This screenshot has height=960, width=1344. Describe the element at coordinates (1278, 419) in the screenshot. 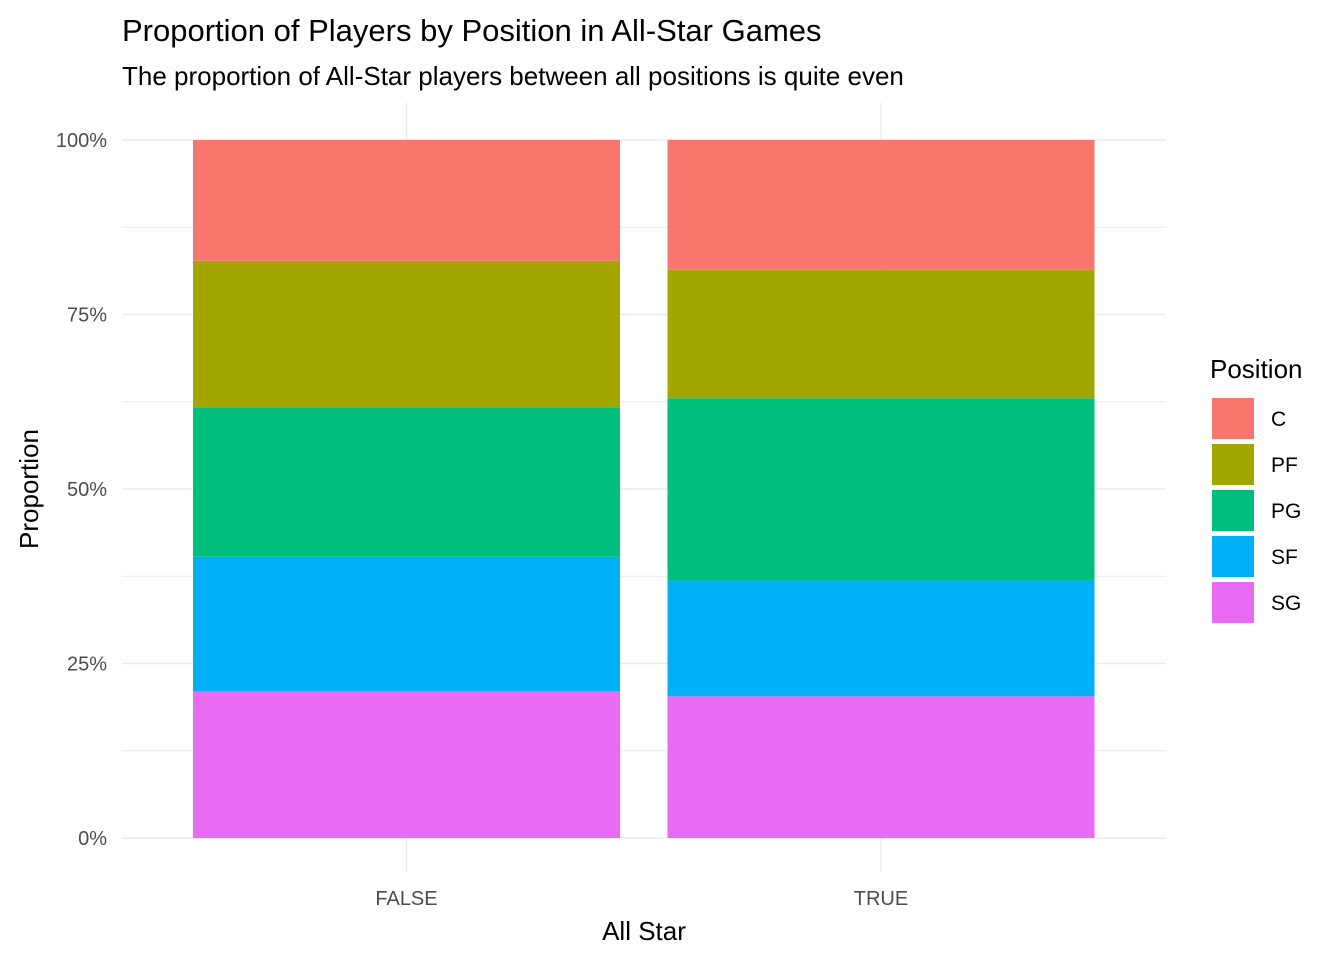

I see `legend-label-c: C` at that location.